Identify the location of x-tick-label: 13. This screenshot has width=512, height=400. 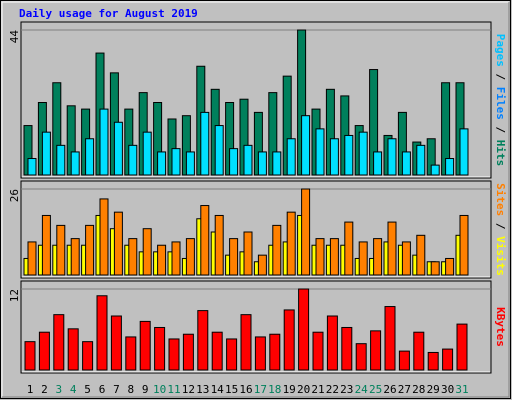
(202, 389).